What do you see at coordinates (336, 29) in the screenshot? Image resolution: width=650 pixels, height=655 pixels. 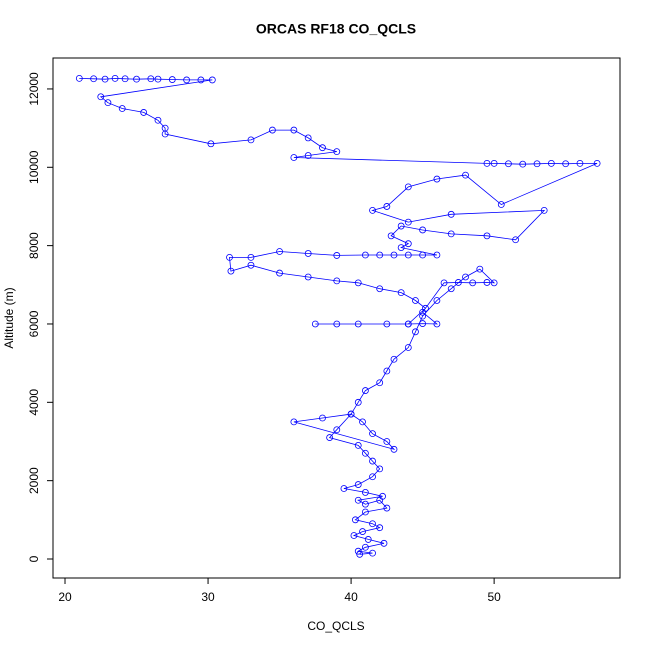 I see `chart-title: ORCAS RF18 CO_QCLS` at bounding box center [336, 29].